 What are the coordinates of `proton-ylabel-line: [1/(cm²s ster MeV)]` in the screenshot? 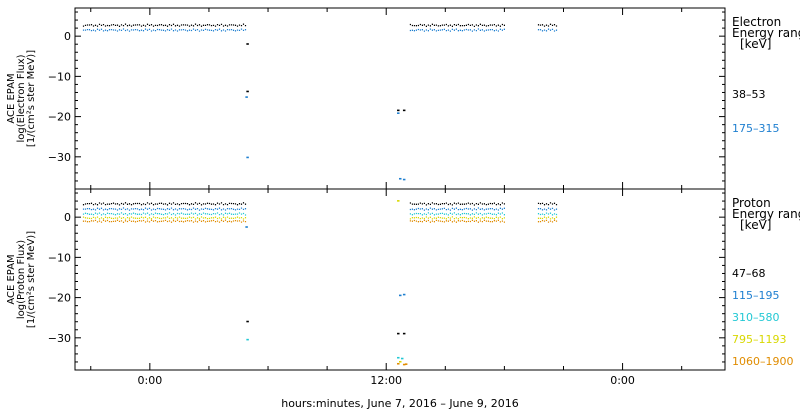 It's located at (31, 279).